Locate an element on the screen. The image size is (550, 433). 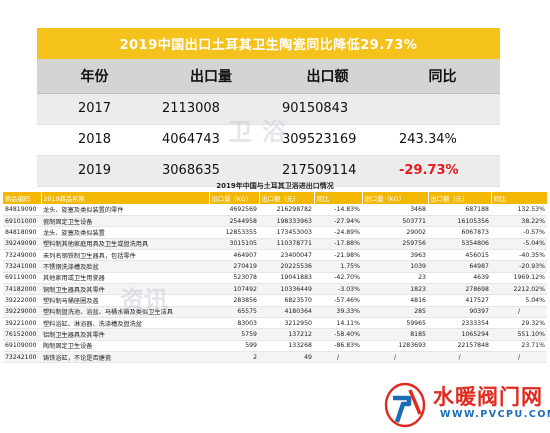
import-value-cell: 456015 is located at coordinates (459, 255).